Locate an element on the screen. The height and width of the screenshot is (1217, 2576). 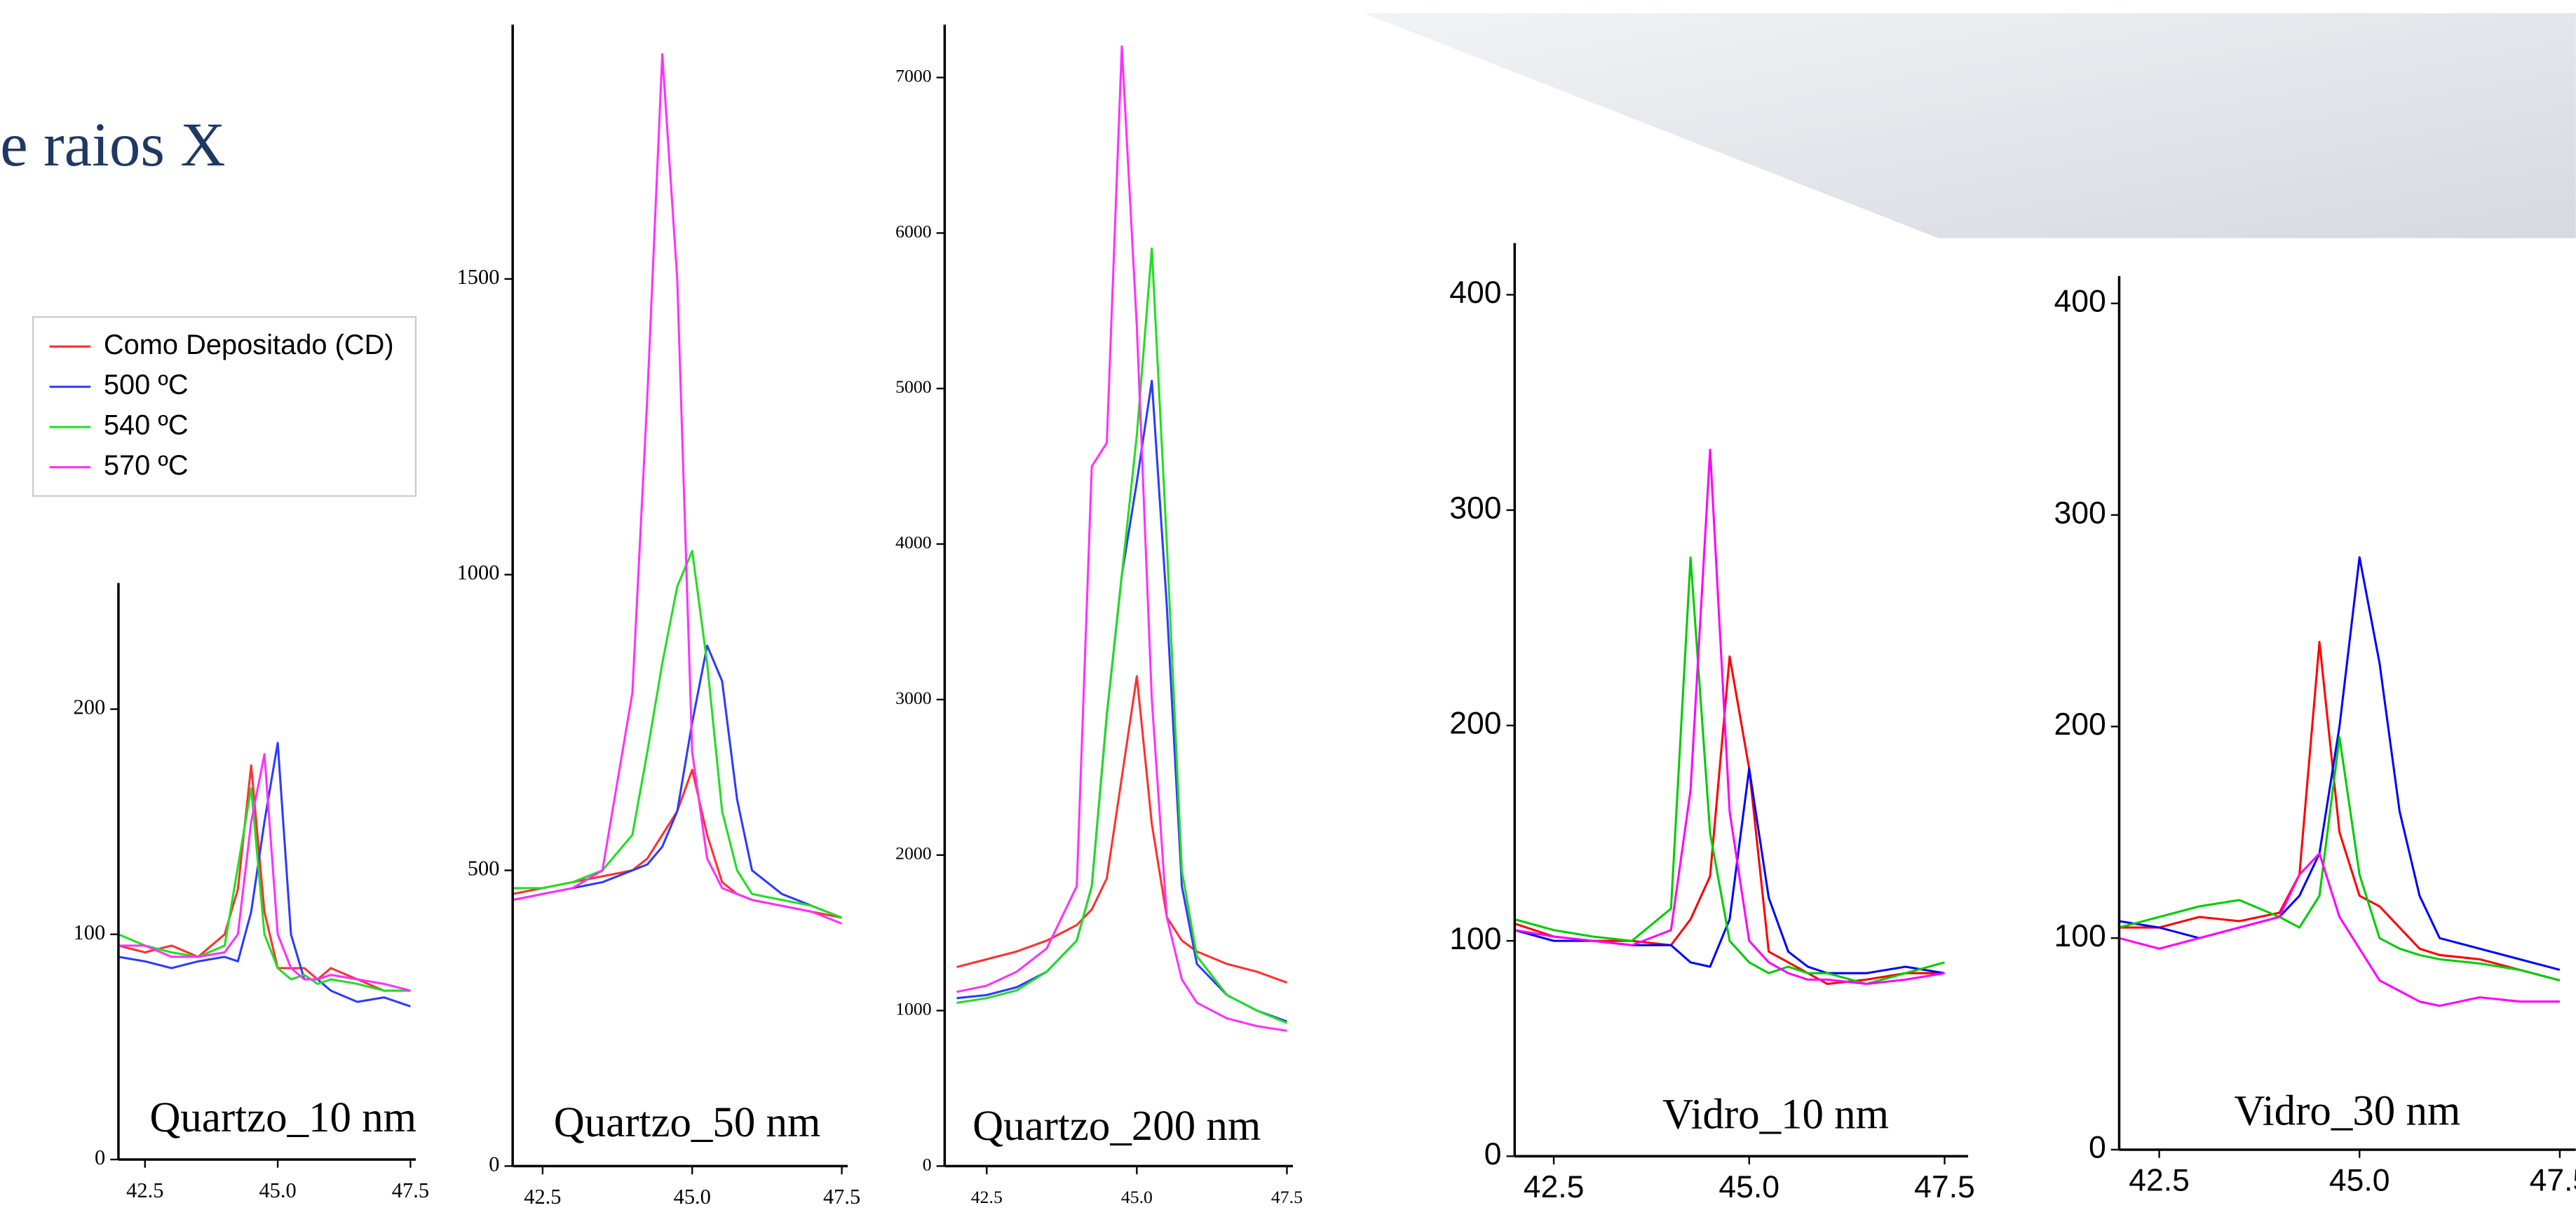
legend: Como Depositado (CD) 500 ºC 540 ºC 570 ºC is located at coordinates (224, 406).